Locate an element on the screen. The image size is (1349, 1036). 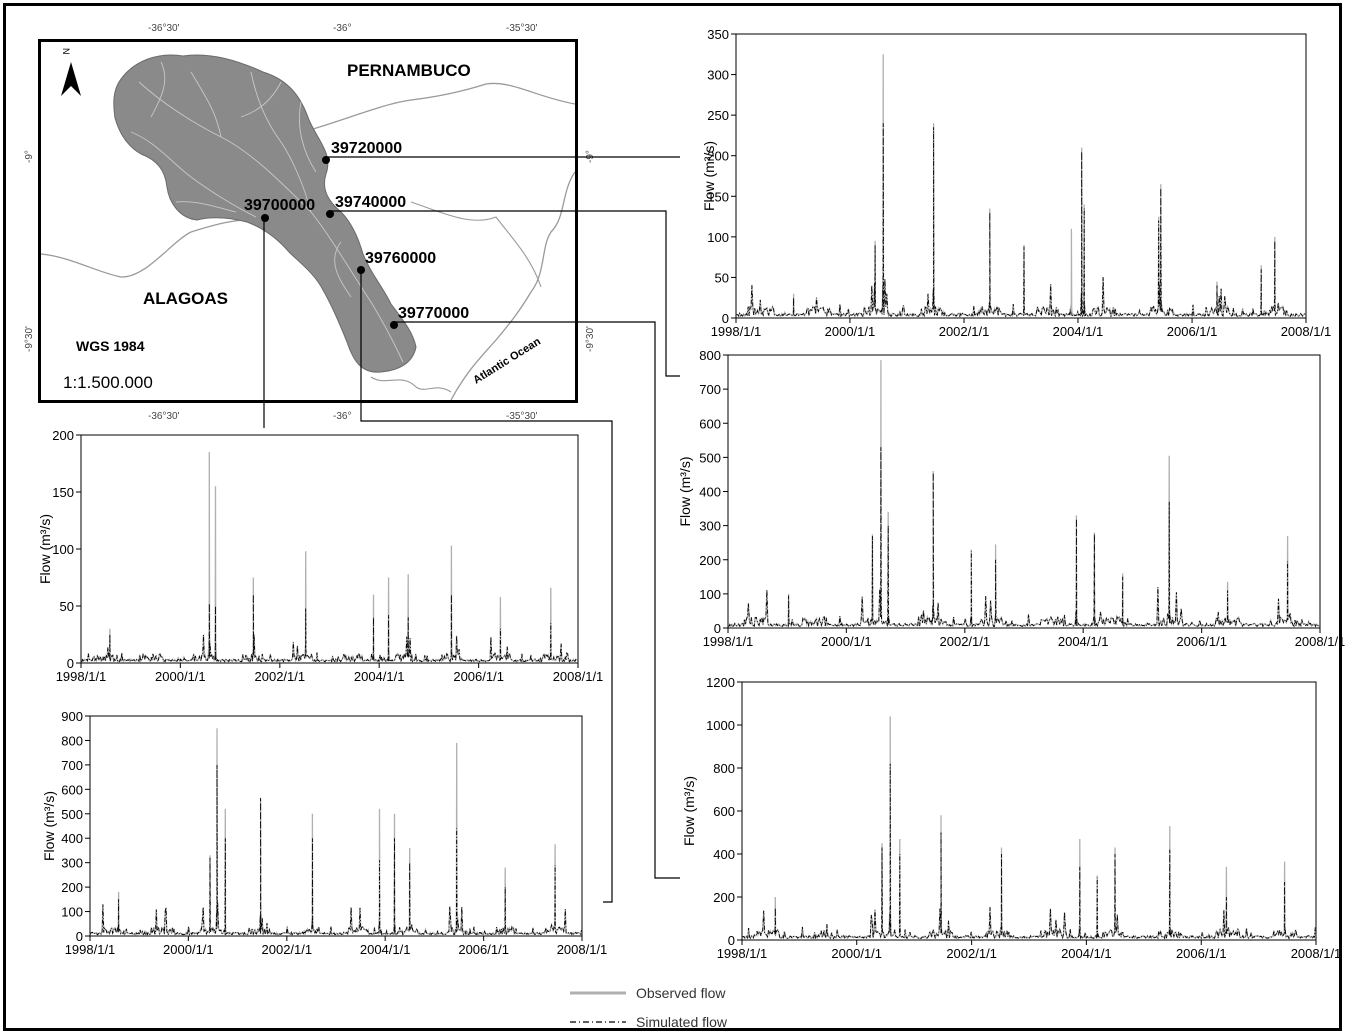
state-label-pernambuco: PERNAMBUCO is located at coordinates (409, 70).